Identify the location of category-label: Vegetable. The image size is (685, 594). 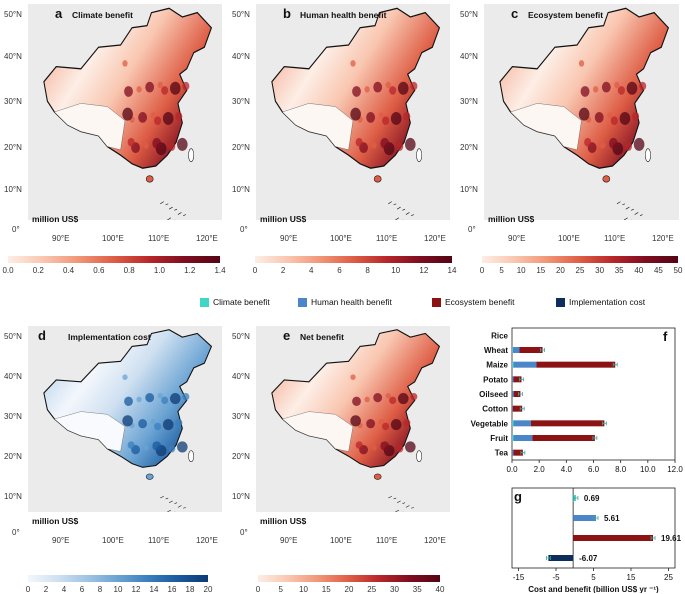
(490, 423).